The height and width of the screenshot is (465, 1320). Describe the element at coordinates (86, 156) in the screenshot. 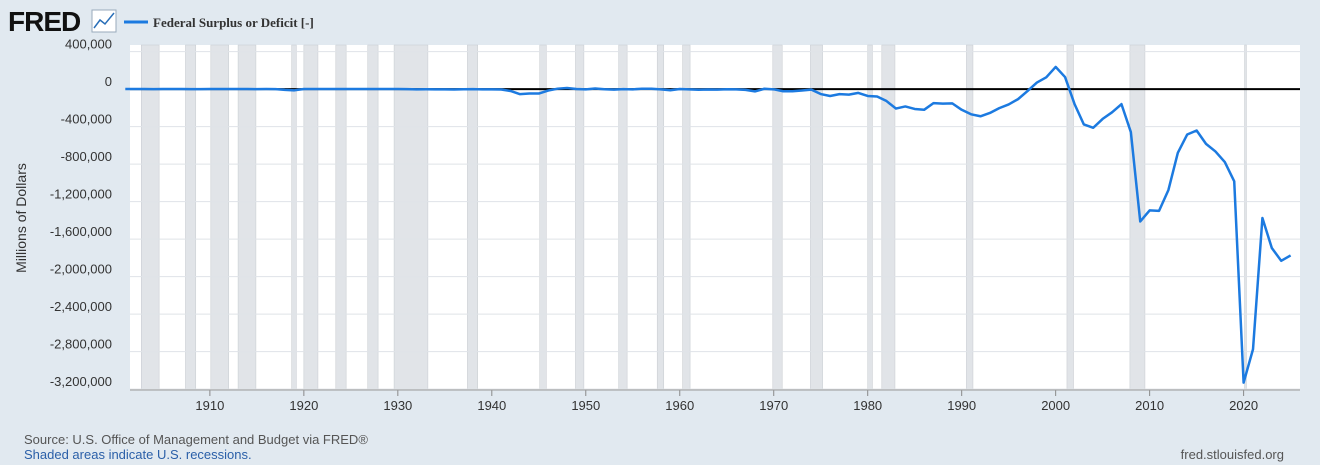

I see `y-tick-label: -800,000` at that location.